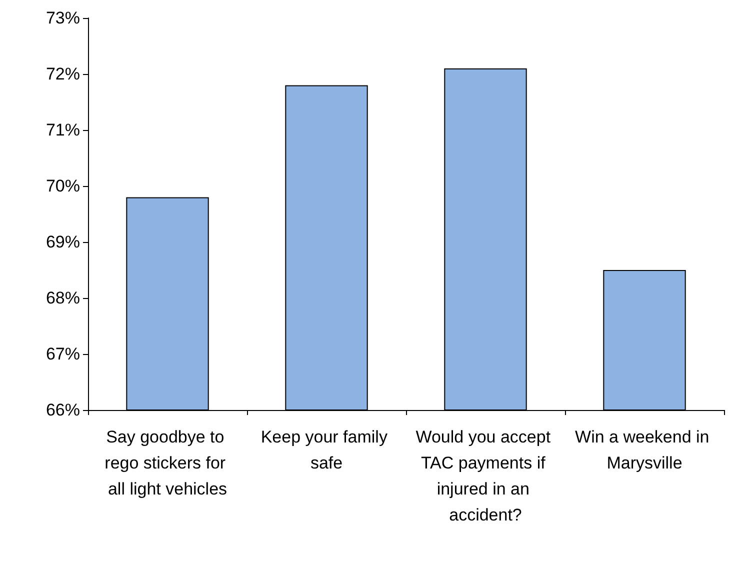  Describe the element at coordinates (63, 186) in the screenshot. I see `y-tick-label: 70%` at that location.